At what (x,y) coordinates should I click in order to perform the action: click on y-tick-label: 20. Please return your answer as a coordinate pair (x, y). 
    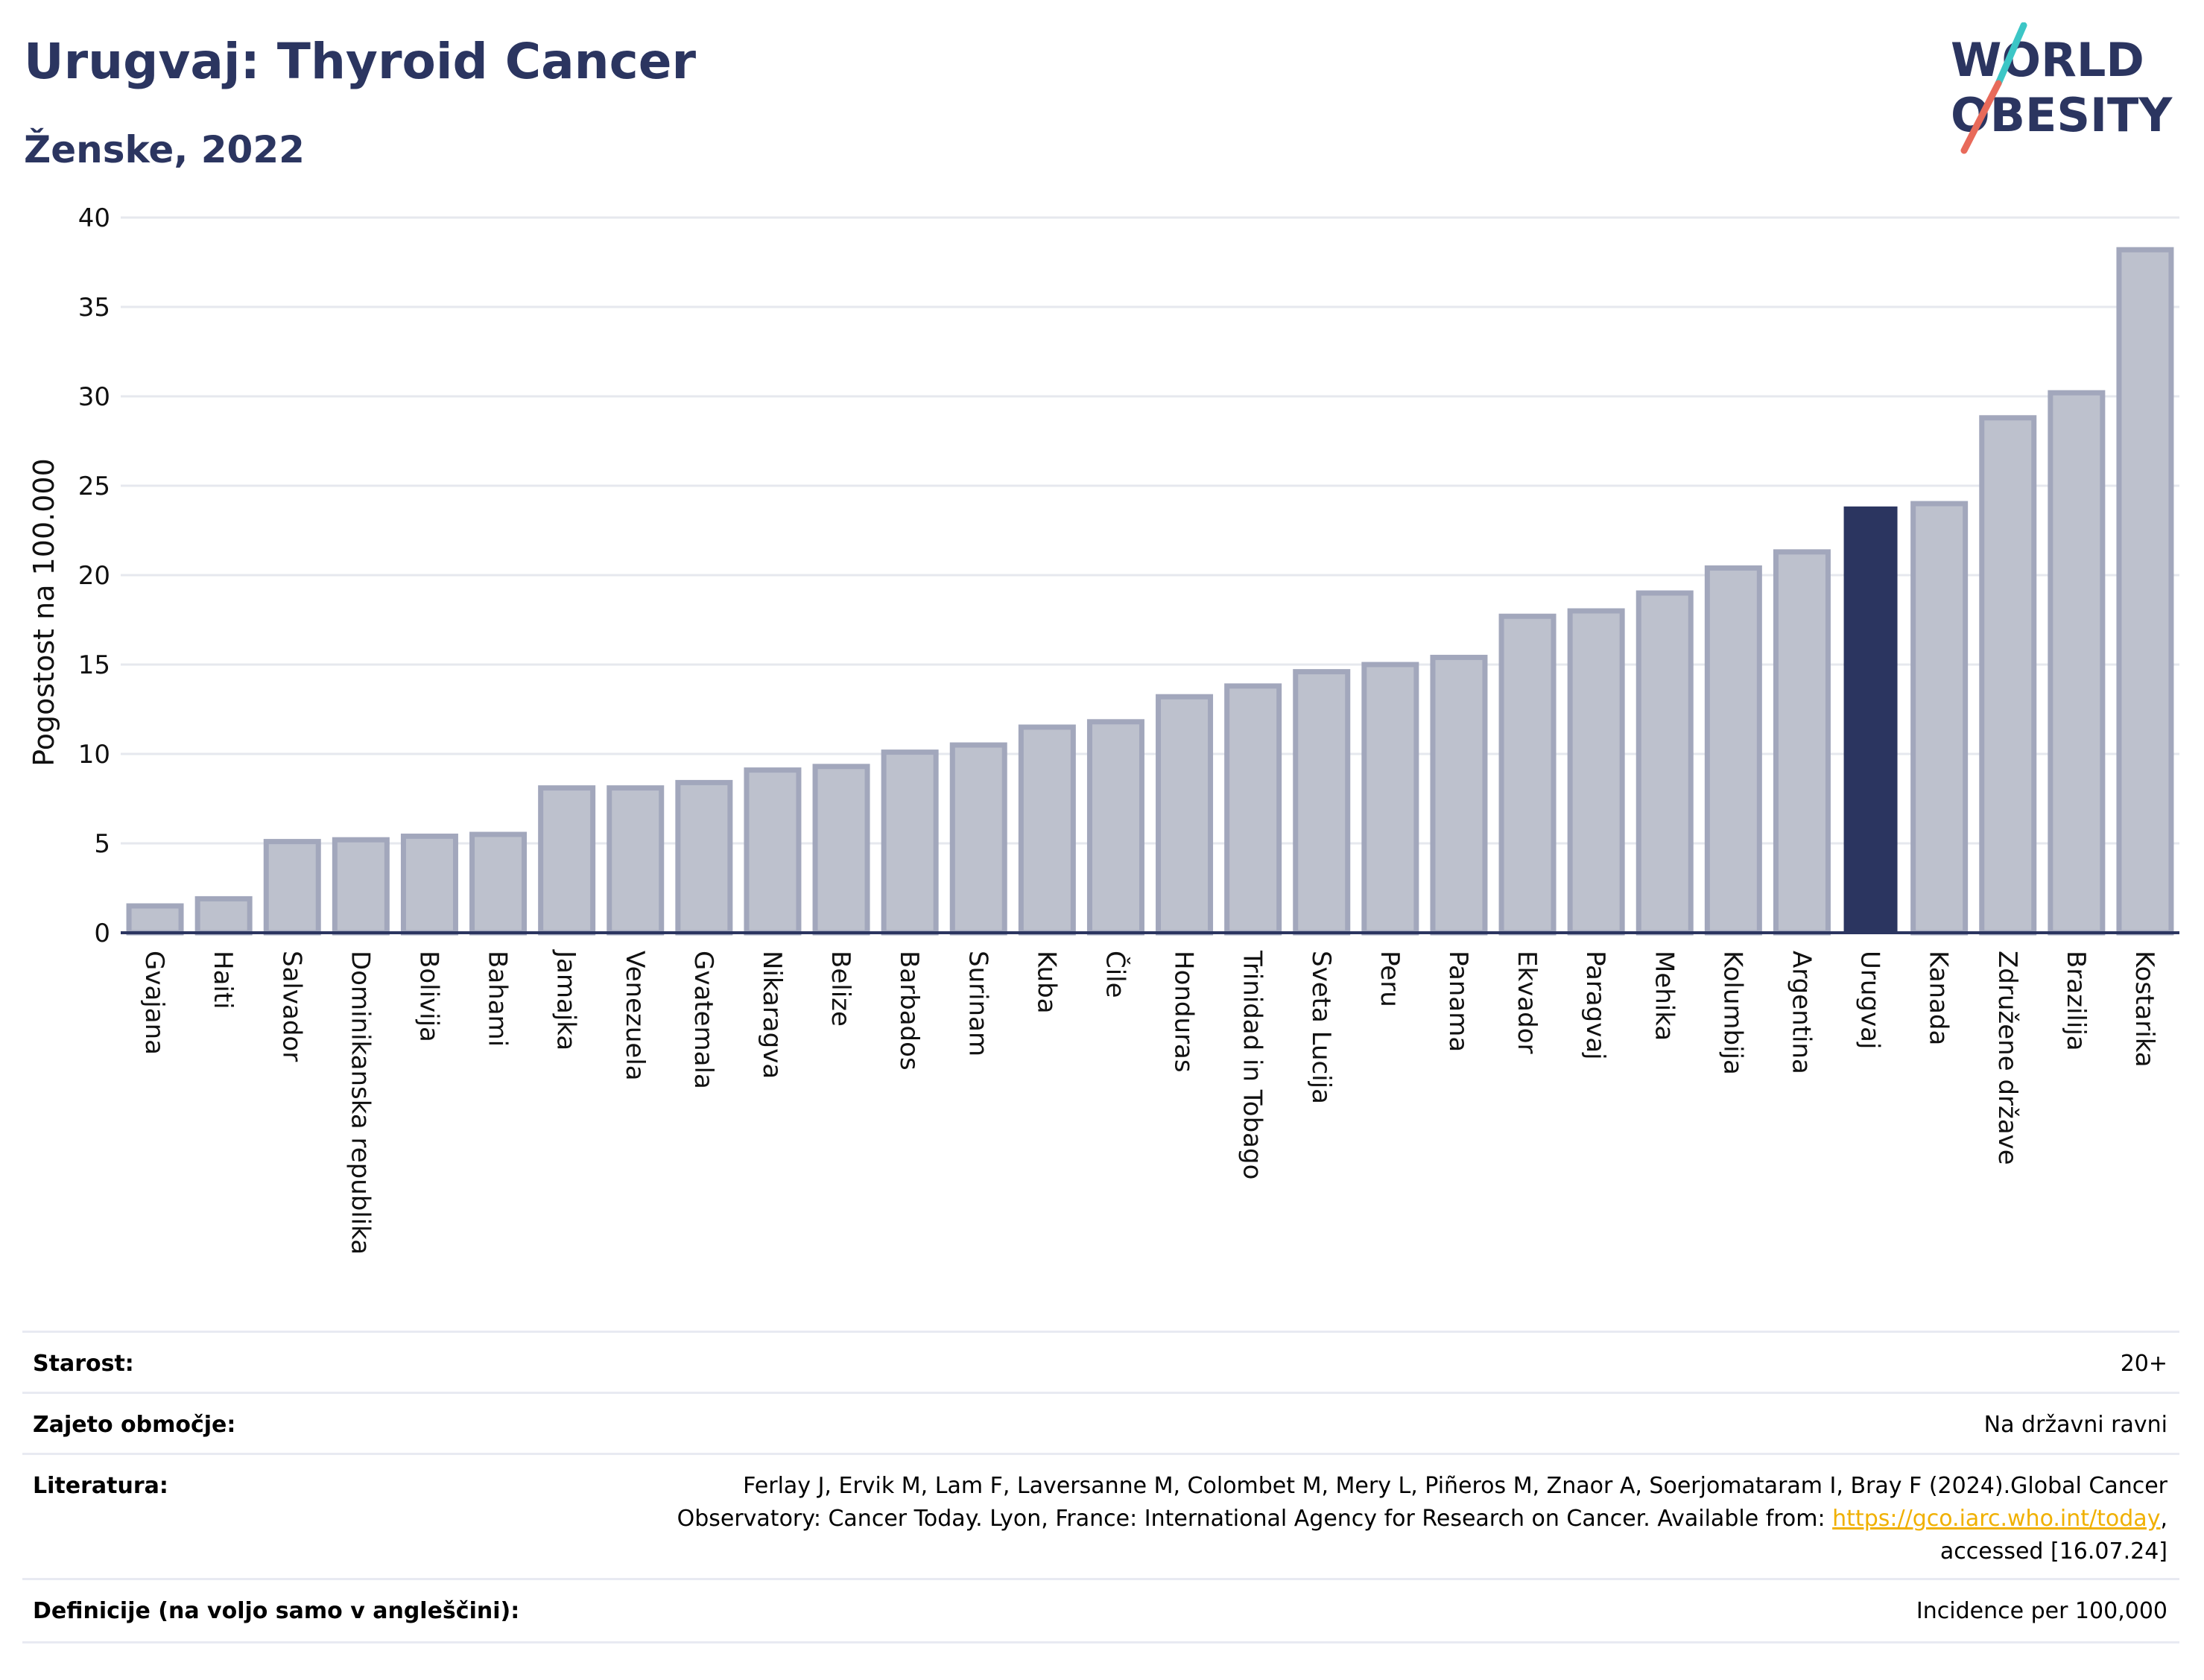
    Looking at the image, I should click on (94, 576).